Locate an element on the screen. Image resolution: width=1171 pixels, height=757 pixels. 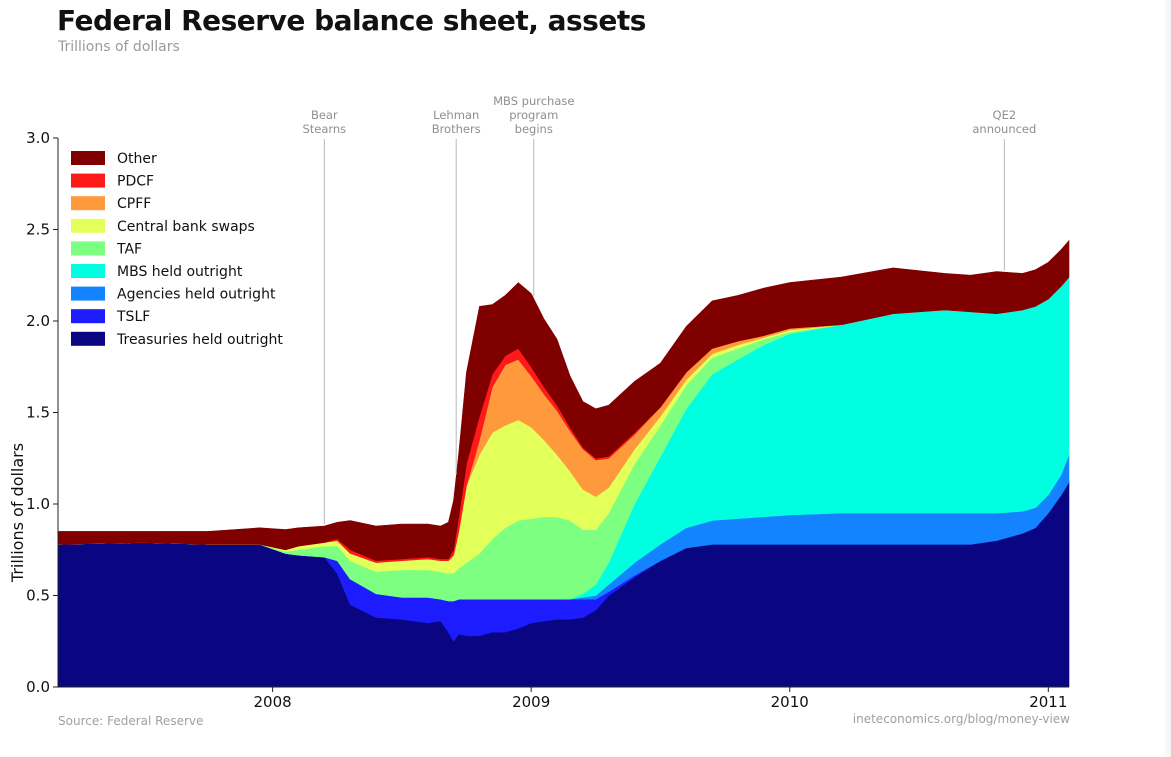
right-edge-shade is located at coordinates (1167, 378).